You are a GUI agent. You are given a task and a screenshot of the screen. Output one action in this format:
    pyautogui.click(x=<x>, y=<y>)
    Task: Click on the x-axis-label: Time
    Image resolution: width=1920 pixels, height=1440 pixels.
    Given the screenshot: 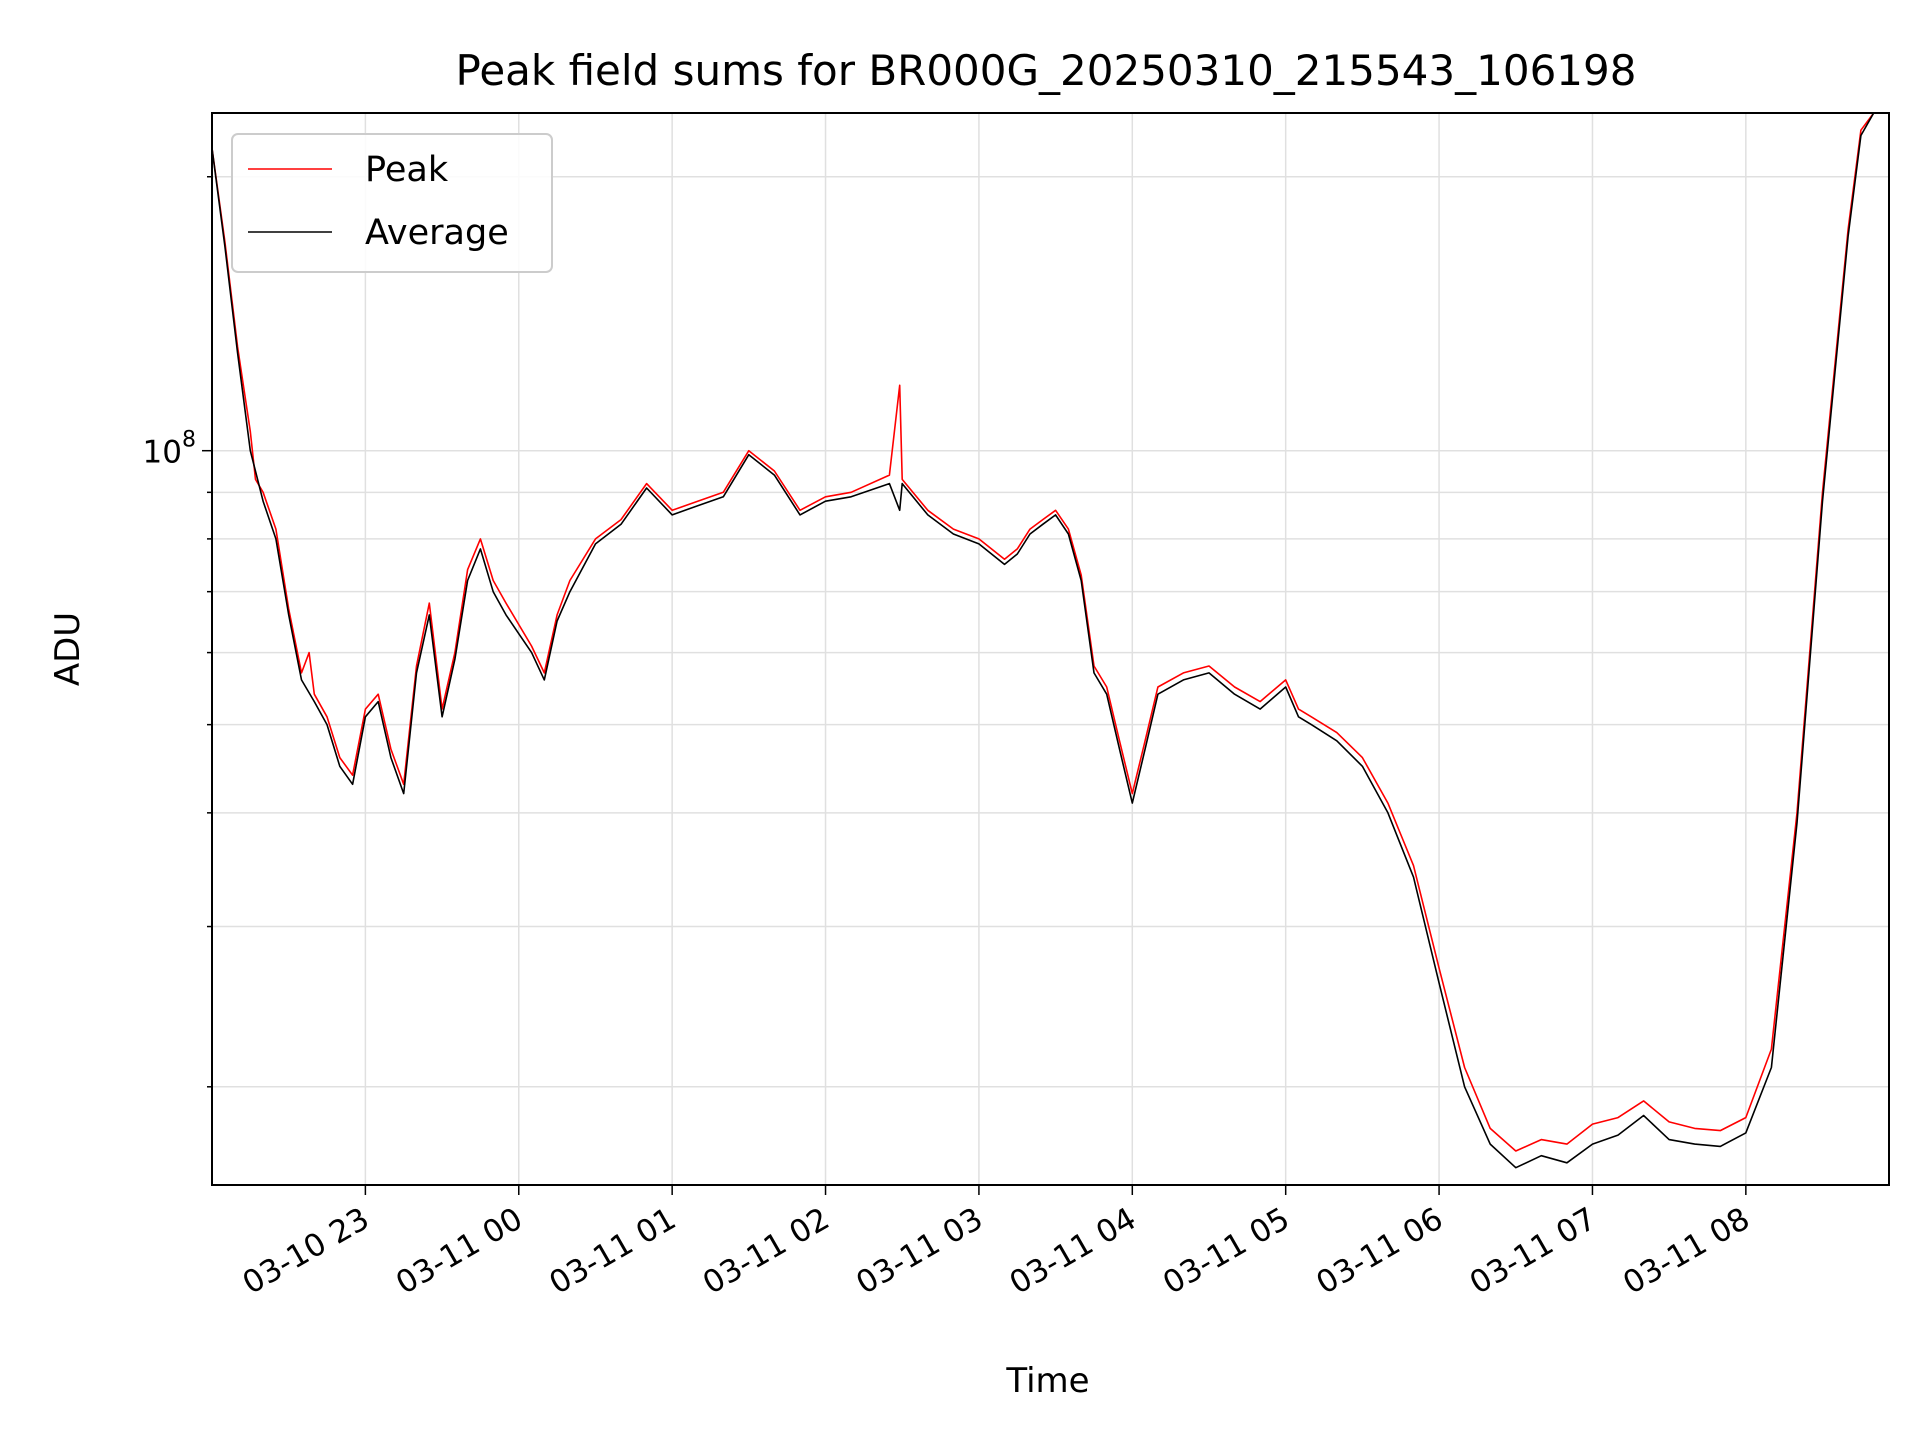 What is the action you would take?
    pyautogui.click(x=1047, y=1381)
    